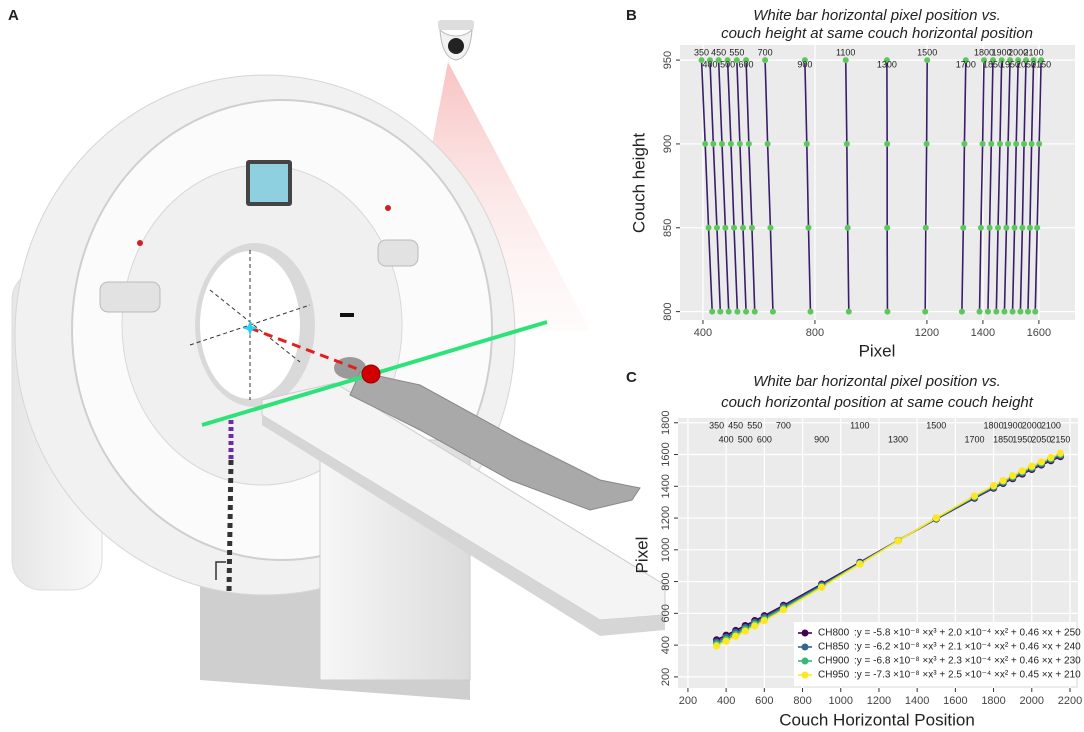 The image size is (1084, 732). Describe the element at coordinates (388, 208) in the screenshot. I see `indicator` at that location.